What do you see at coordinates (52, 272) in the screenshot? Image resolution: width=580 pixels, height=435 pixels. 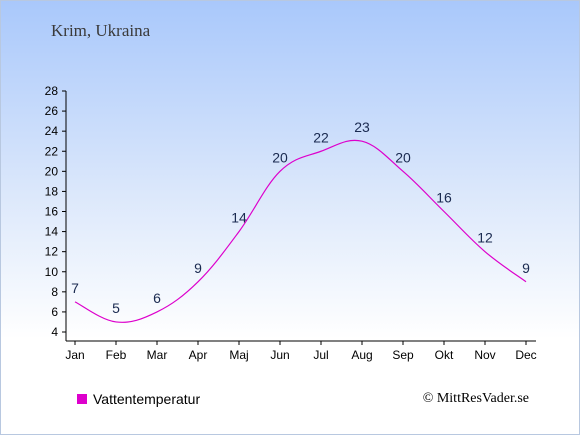 I see `y-tick-label: 10` at bounding box center [52, 272].